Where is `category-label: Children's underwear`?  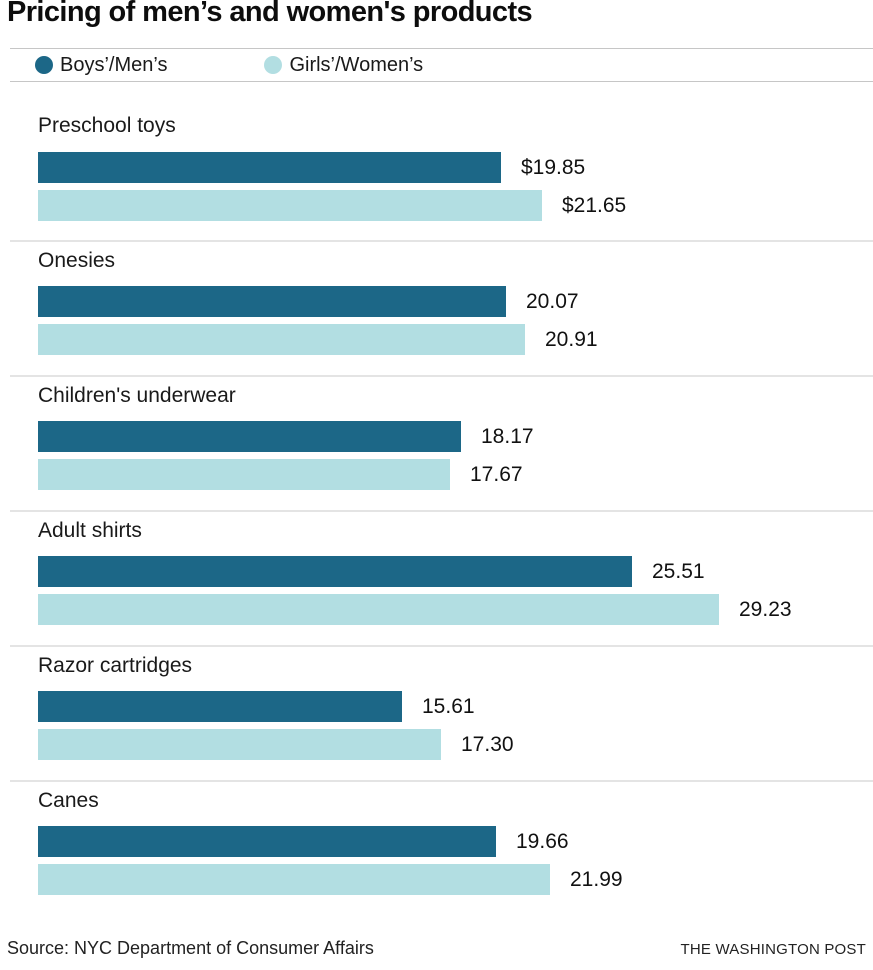
category-label: Children's underwear is located at coordinates (137, 395).